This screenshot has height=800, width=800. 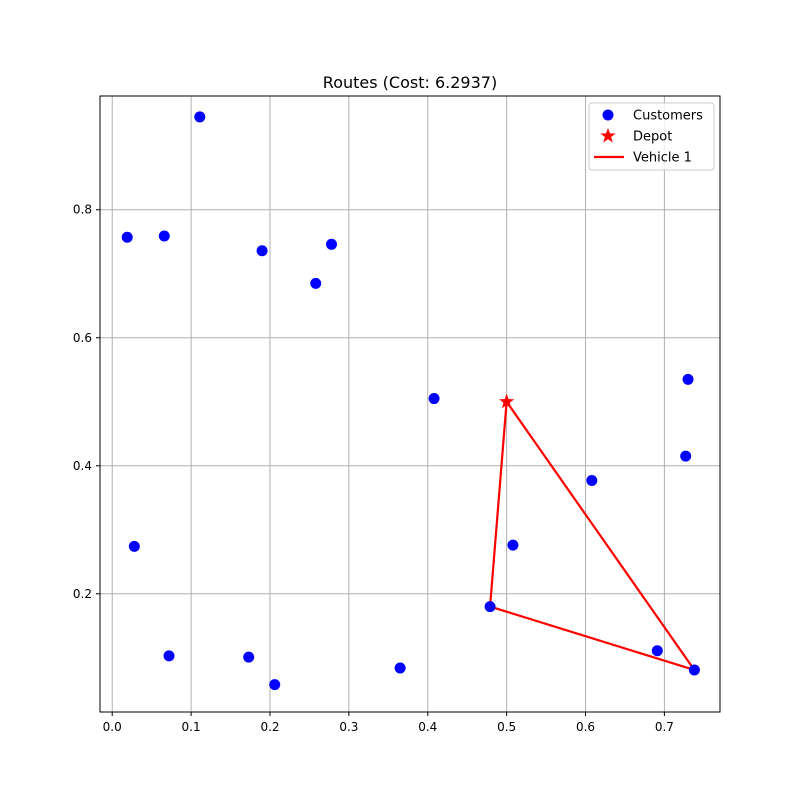 I want to click on depot-marker, so click(x=507, y=401).